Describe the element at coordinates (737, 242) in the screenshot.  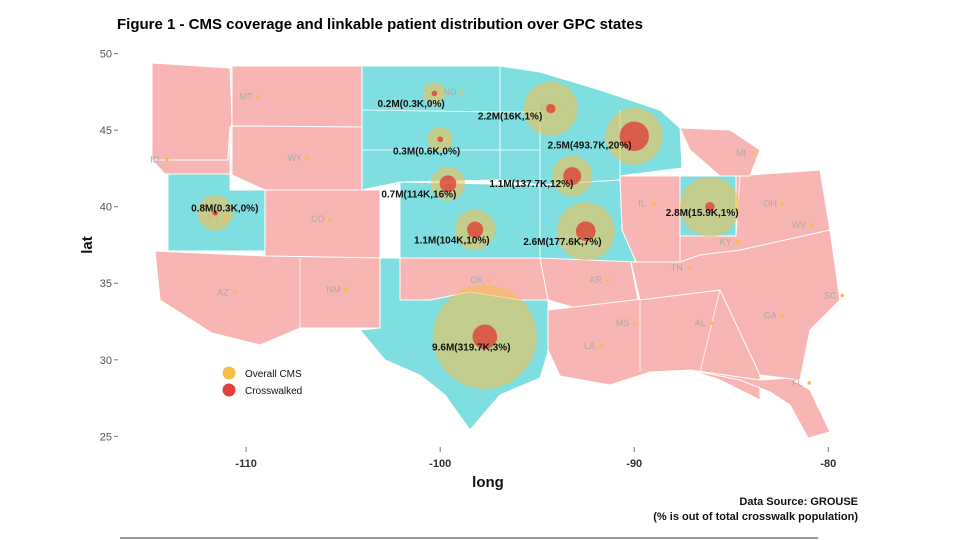
I see `state-point-ky` at that location.